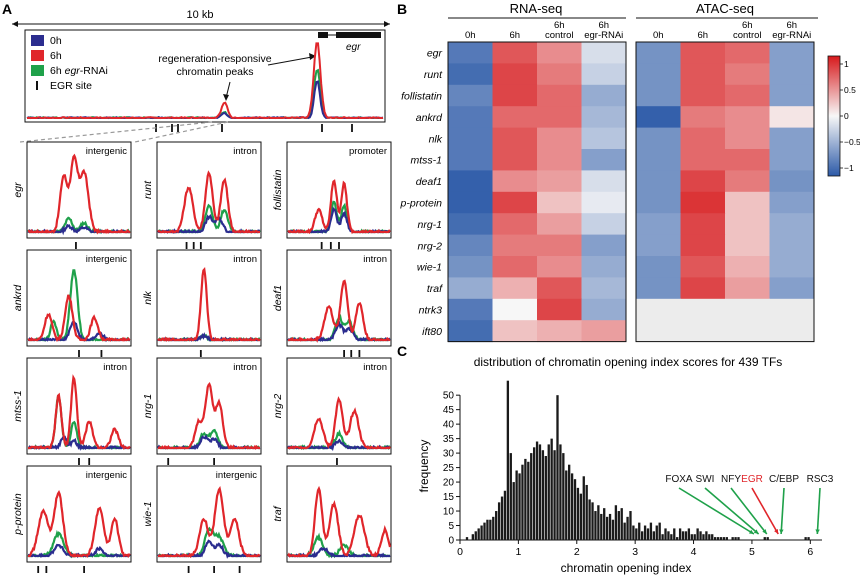  What do you see at coordinates (278, 189) in the screenshot?
I see `track-gene-label: follistatin` at bounding box center [278, 189].